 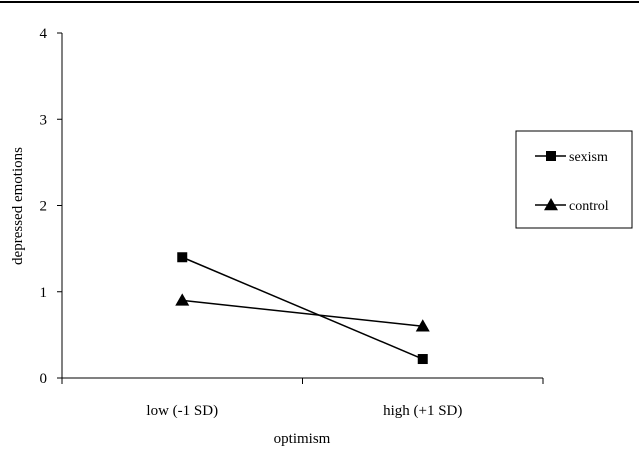 What do you see at coordinates (551, 204) in the screenshot?
I see `legend-marker-control` at bounding box center [551, 204].